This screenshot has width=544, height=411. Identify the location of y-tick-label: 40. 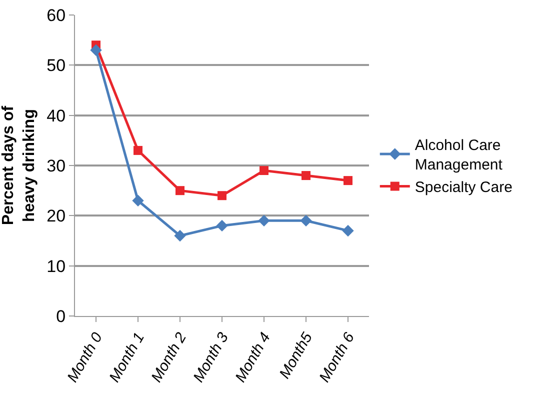
(56, 116).